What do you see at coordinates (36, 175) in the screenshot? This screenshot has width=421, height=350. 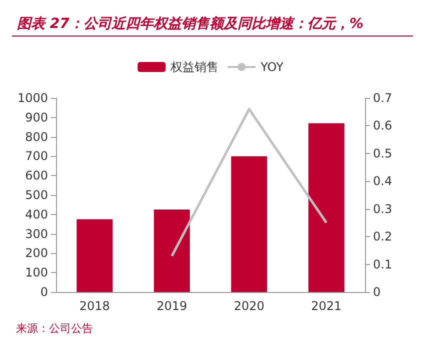 I see `y-tick-label: 600` at bounding box center [36, 175].